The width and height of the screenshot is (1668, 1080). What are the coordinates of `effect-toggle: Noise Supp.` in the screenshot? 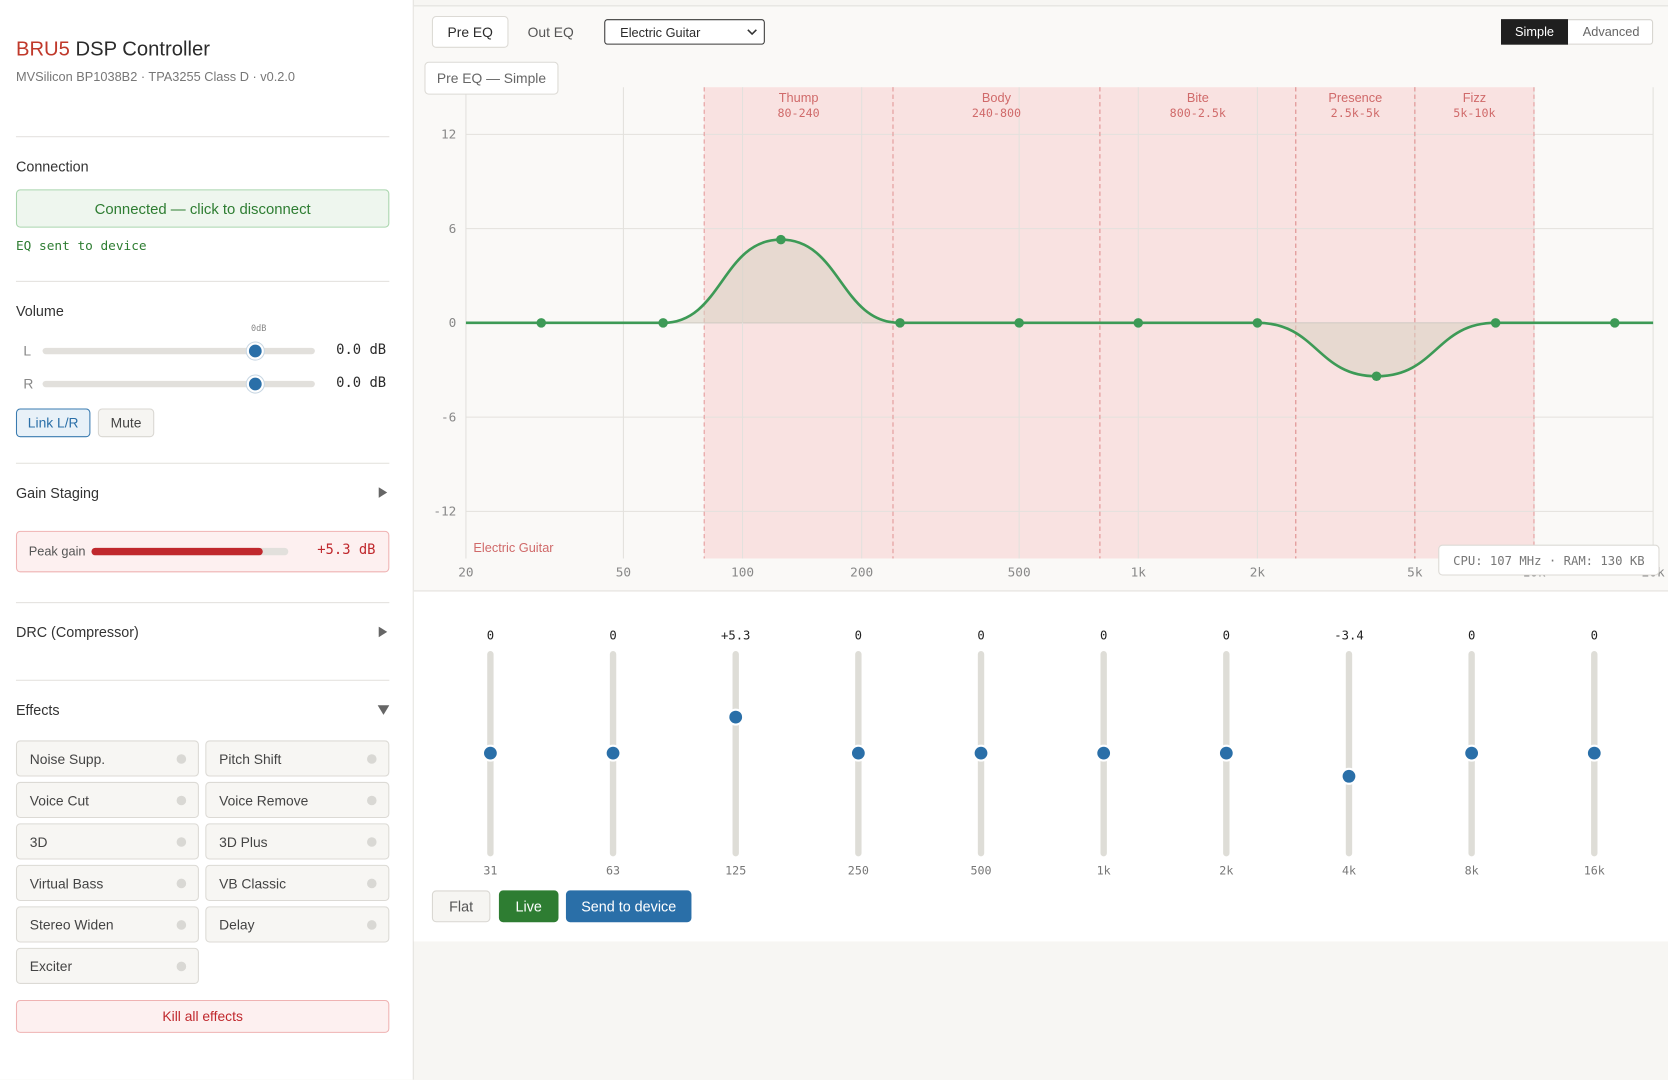 It's located at (107, 758).